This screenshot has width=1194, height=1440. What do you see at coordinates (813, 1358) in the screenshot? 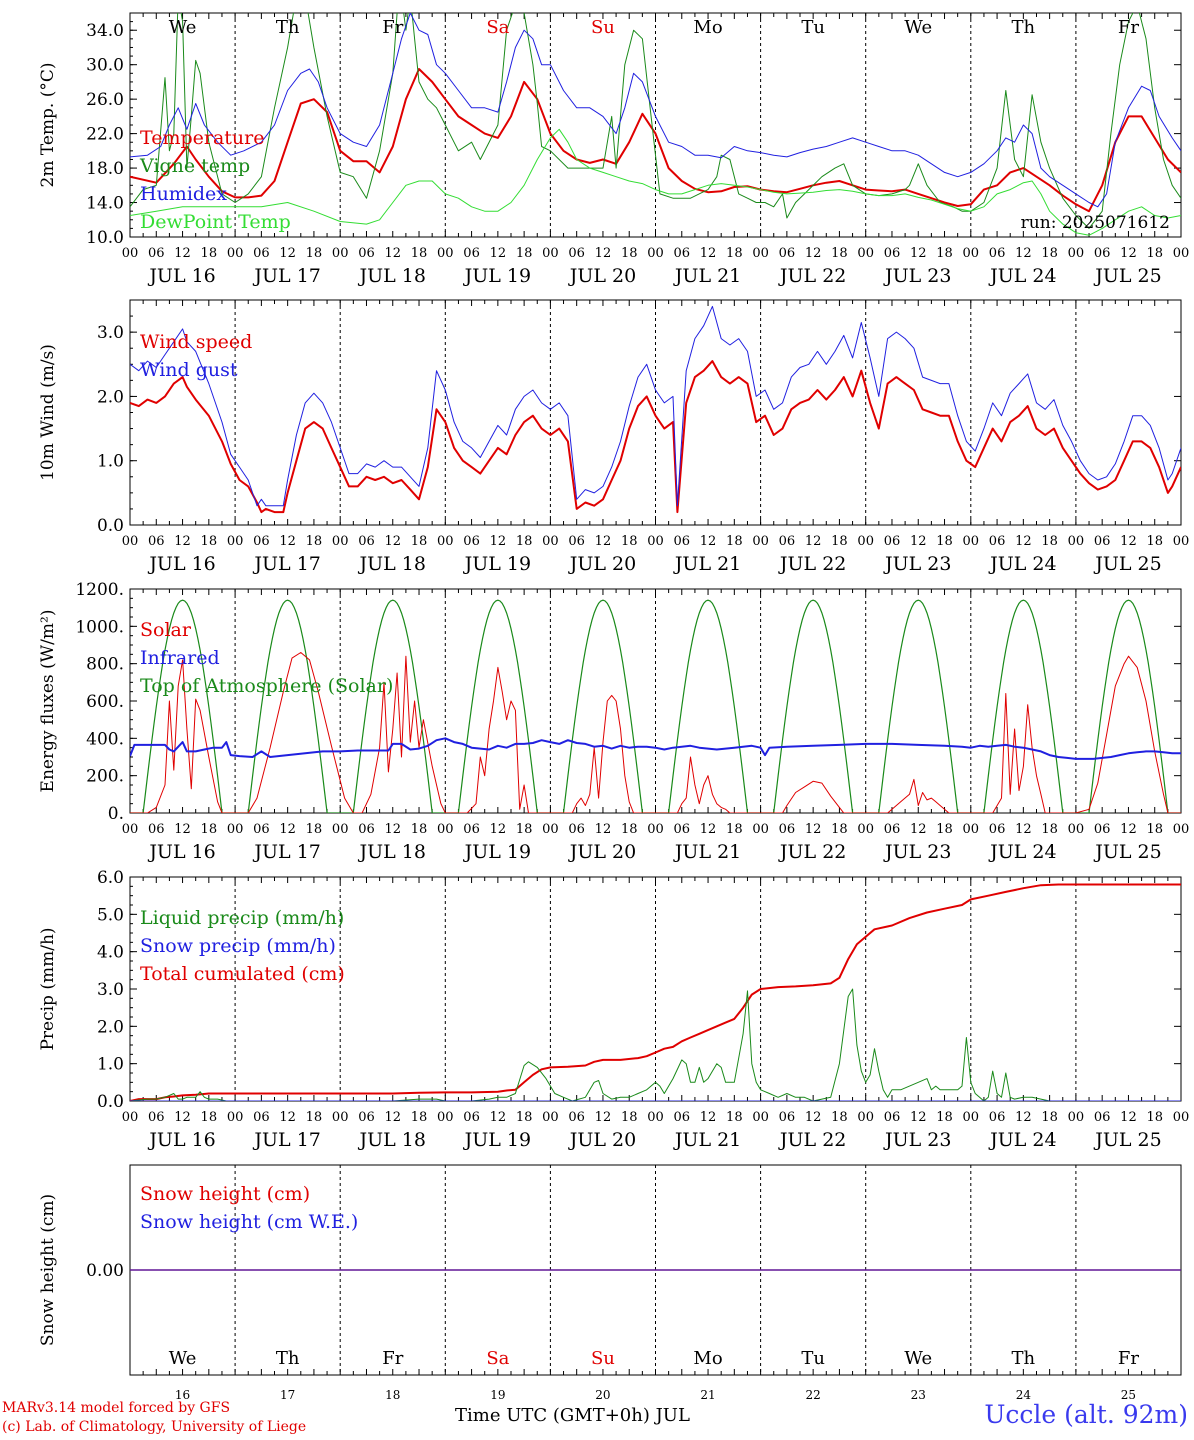
I see `weekday-label: Tu` at bounding box center [813, 1358].